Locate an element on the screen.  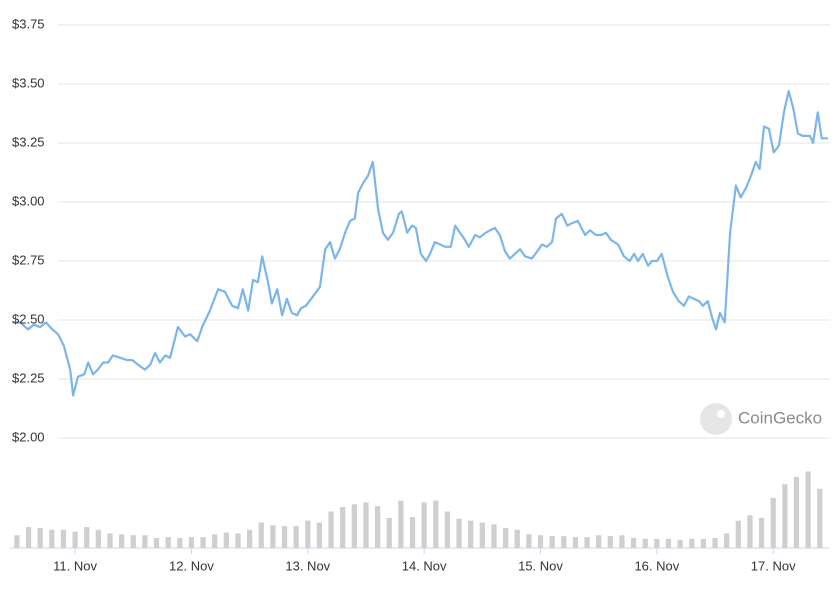
x-tick-label: 11. Nov is located at coordinates (75, 565).